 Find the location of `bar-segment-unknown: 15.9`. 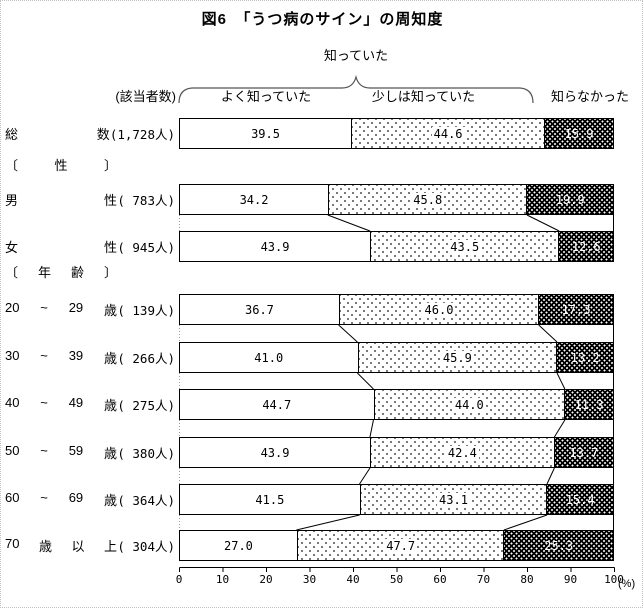

bar-segment-unknown: 15.9 is located at coordinates (578, 133).